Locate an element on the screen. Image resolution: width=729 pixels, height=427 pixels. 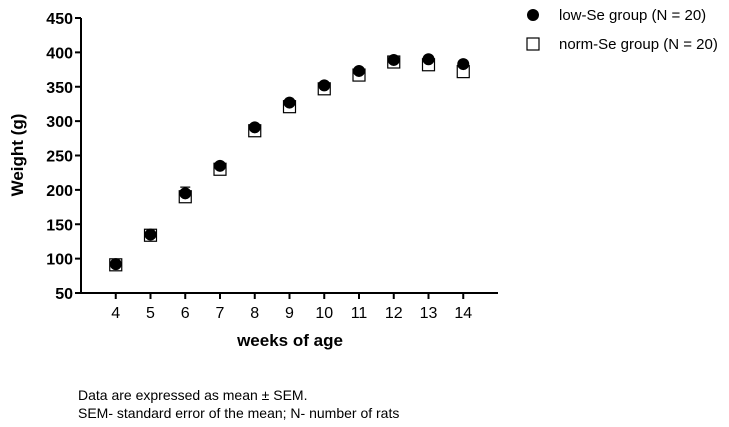
x-tick-label: 14 is located at coordinates (463, 313).